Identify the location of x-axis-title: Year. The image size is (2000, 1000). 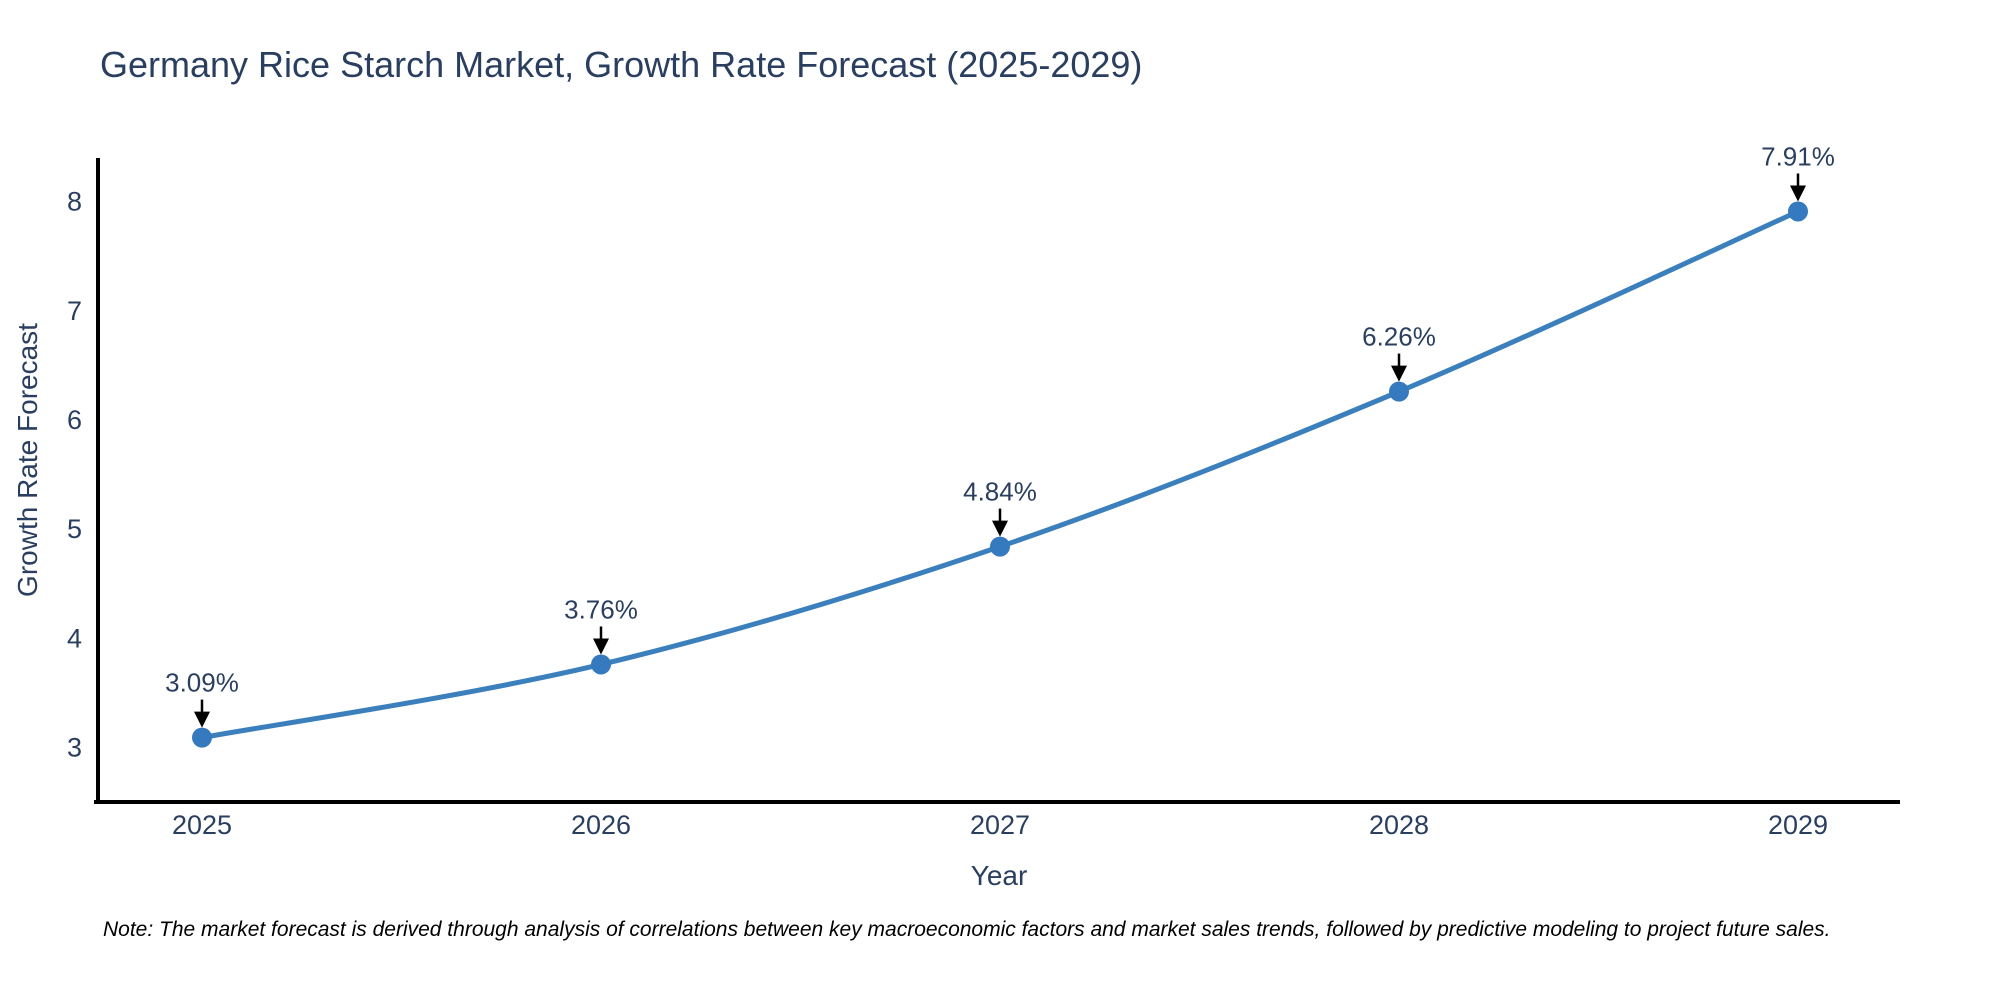
(999, 875).